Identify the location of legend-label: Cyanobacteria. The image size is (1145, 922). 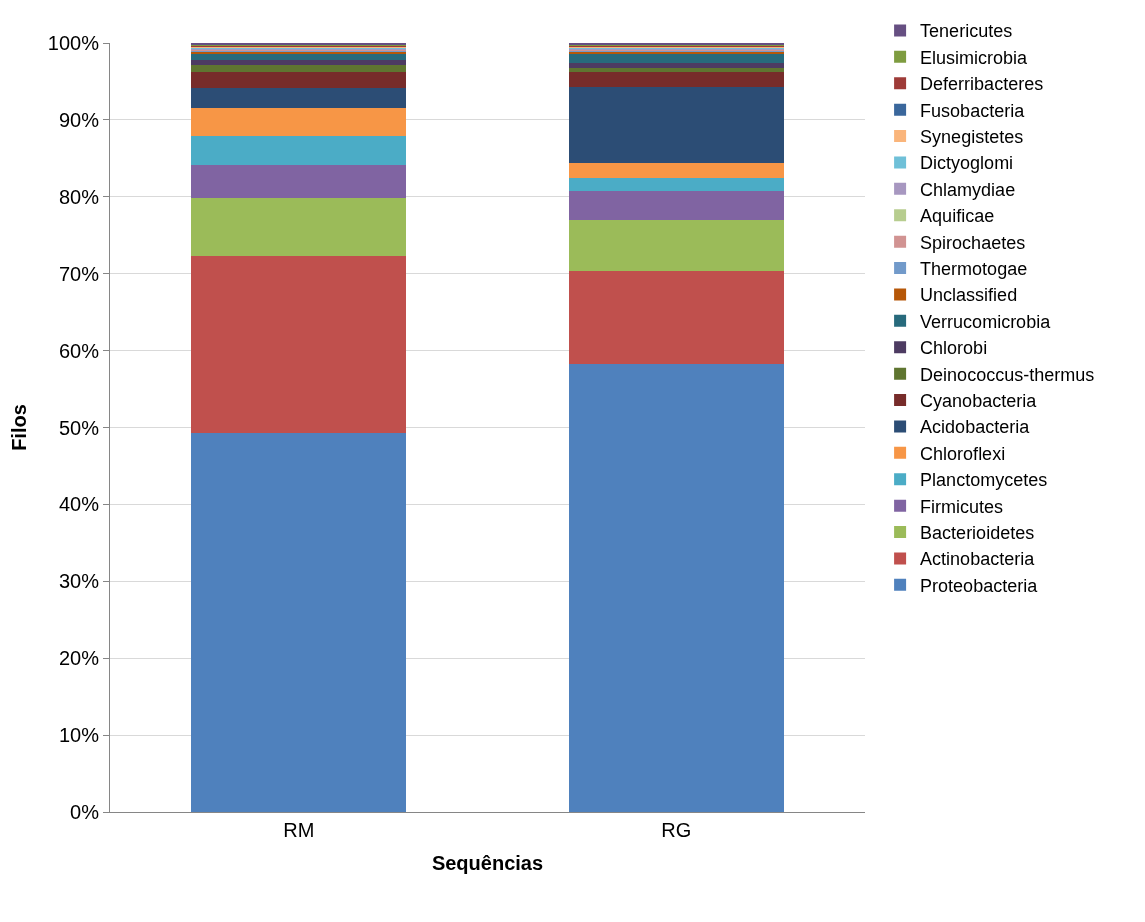
(979, 401).